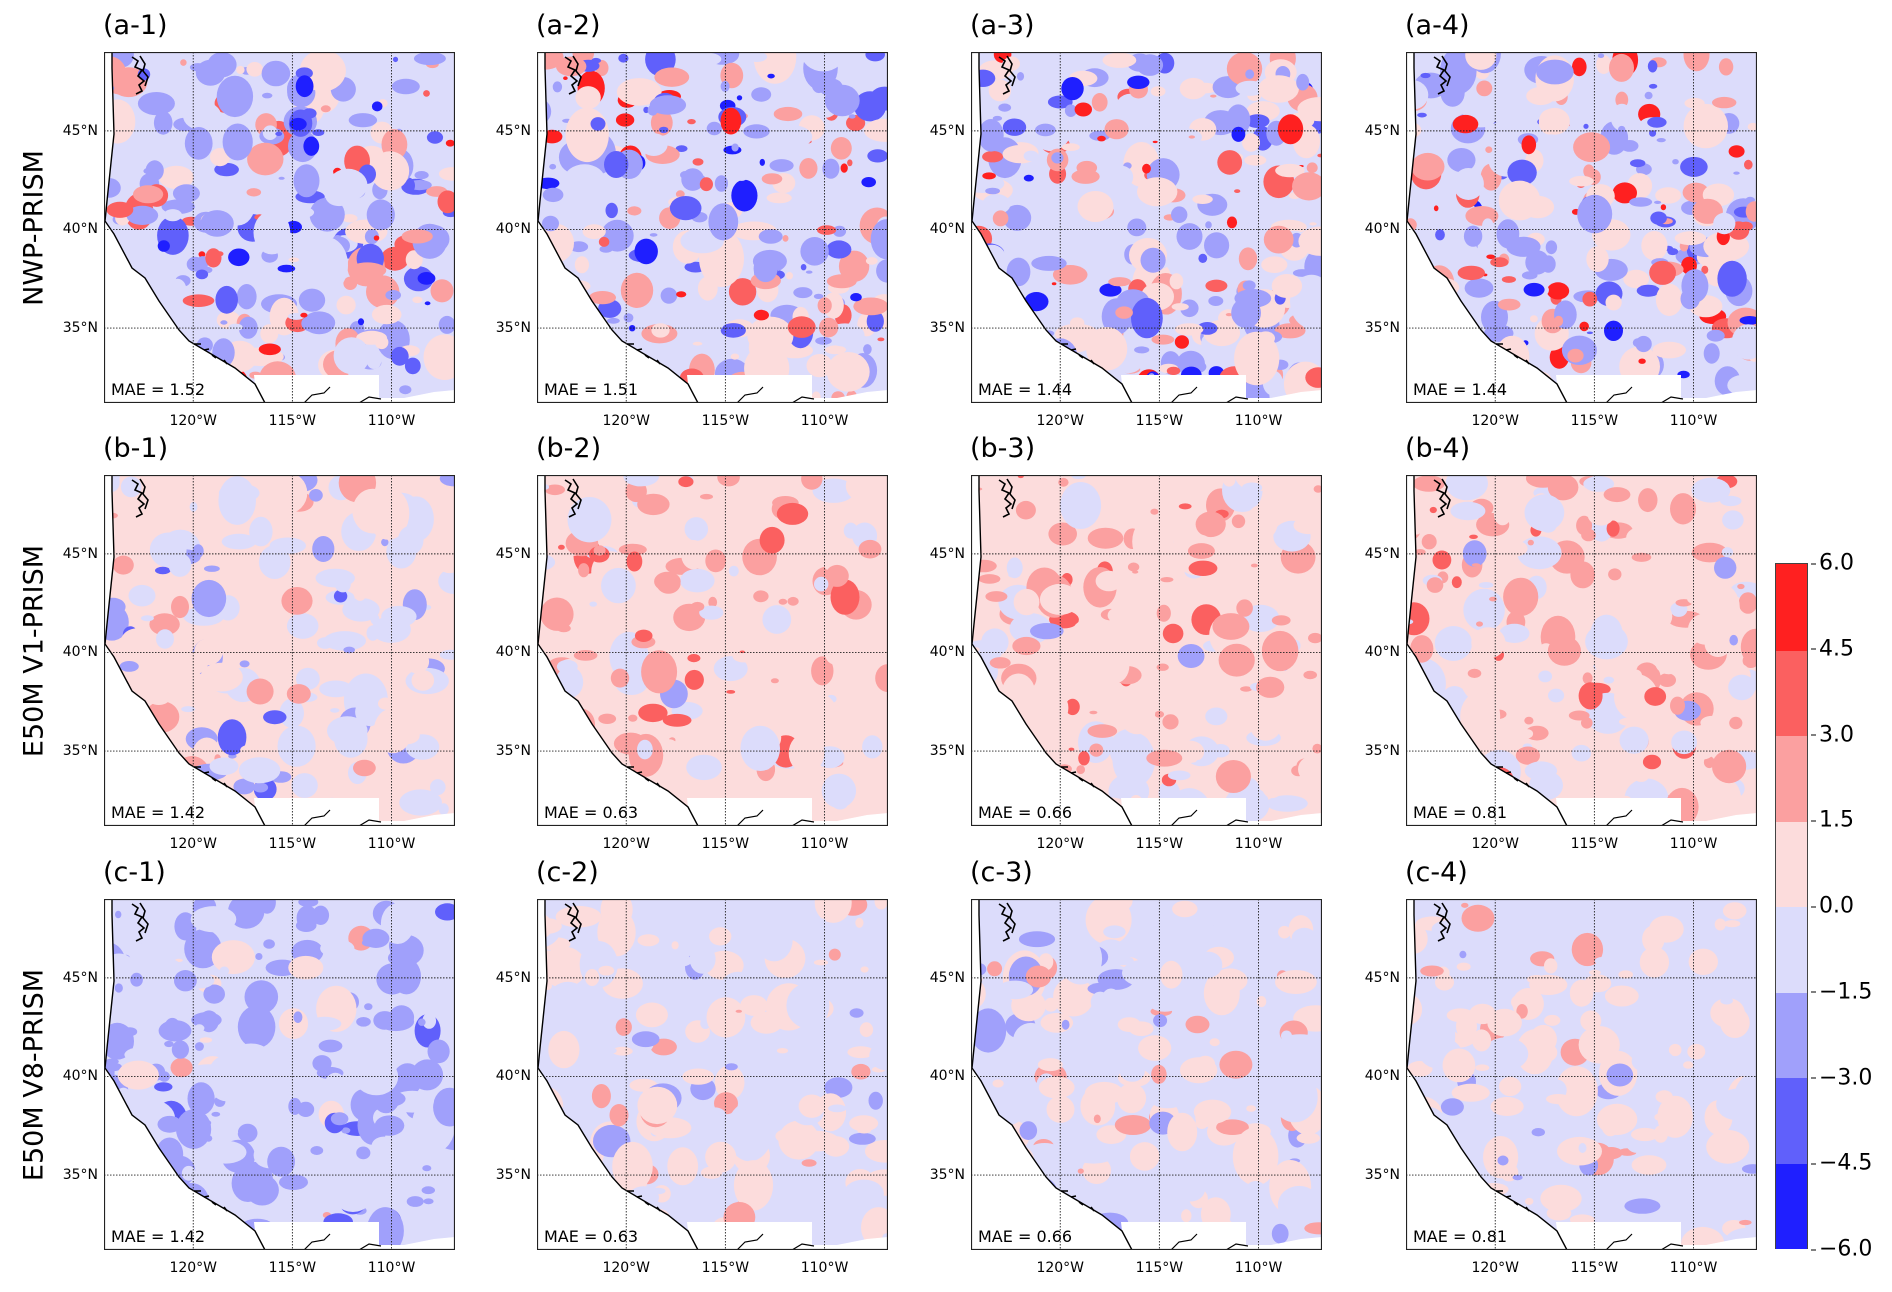 The image size is (1892, 1292). I want to click on lon-tick-label: 115°W, so click(725, 844).